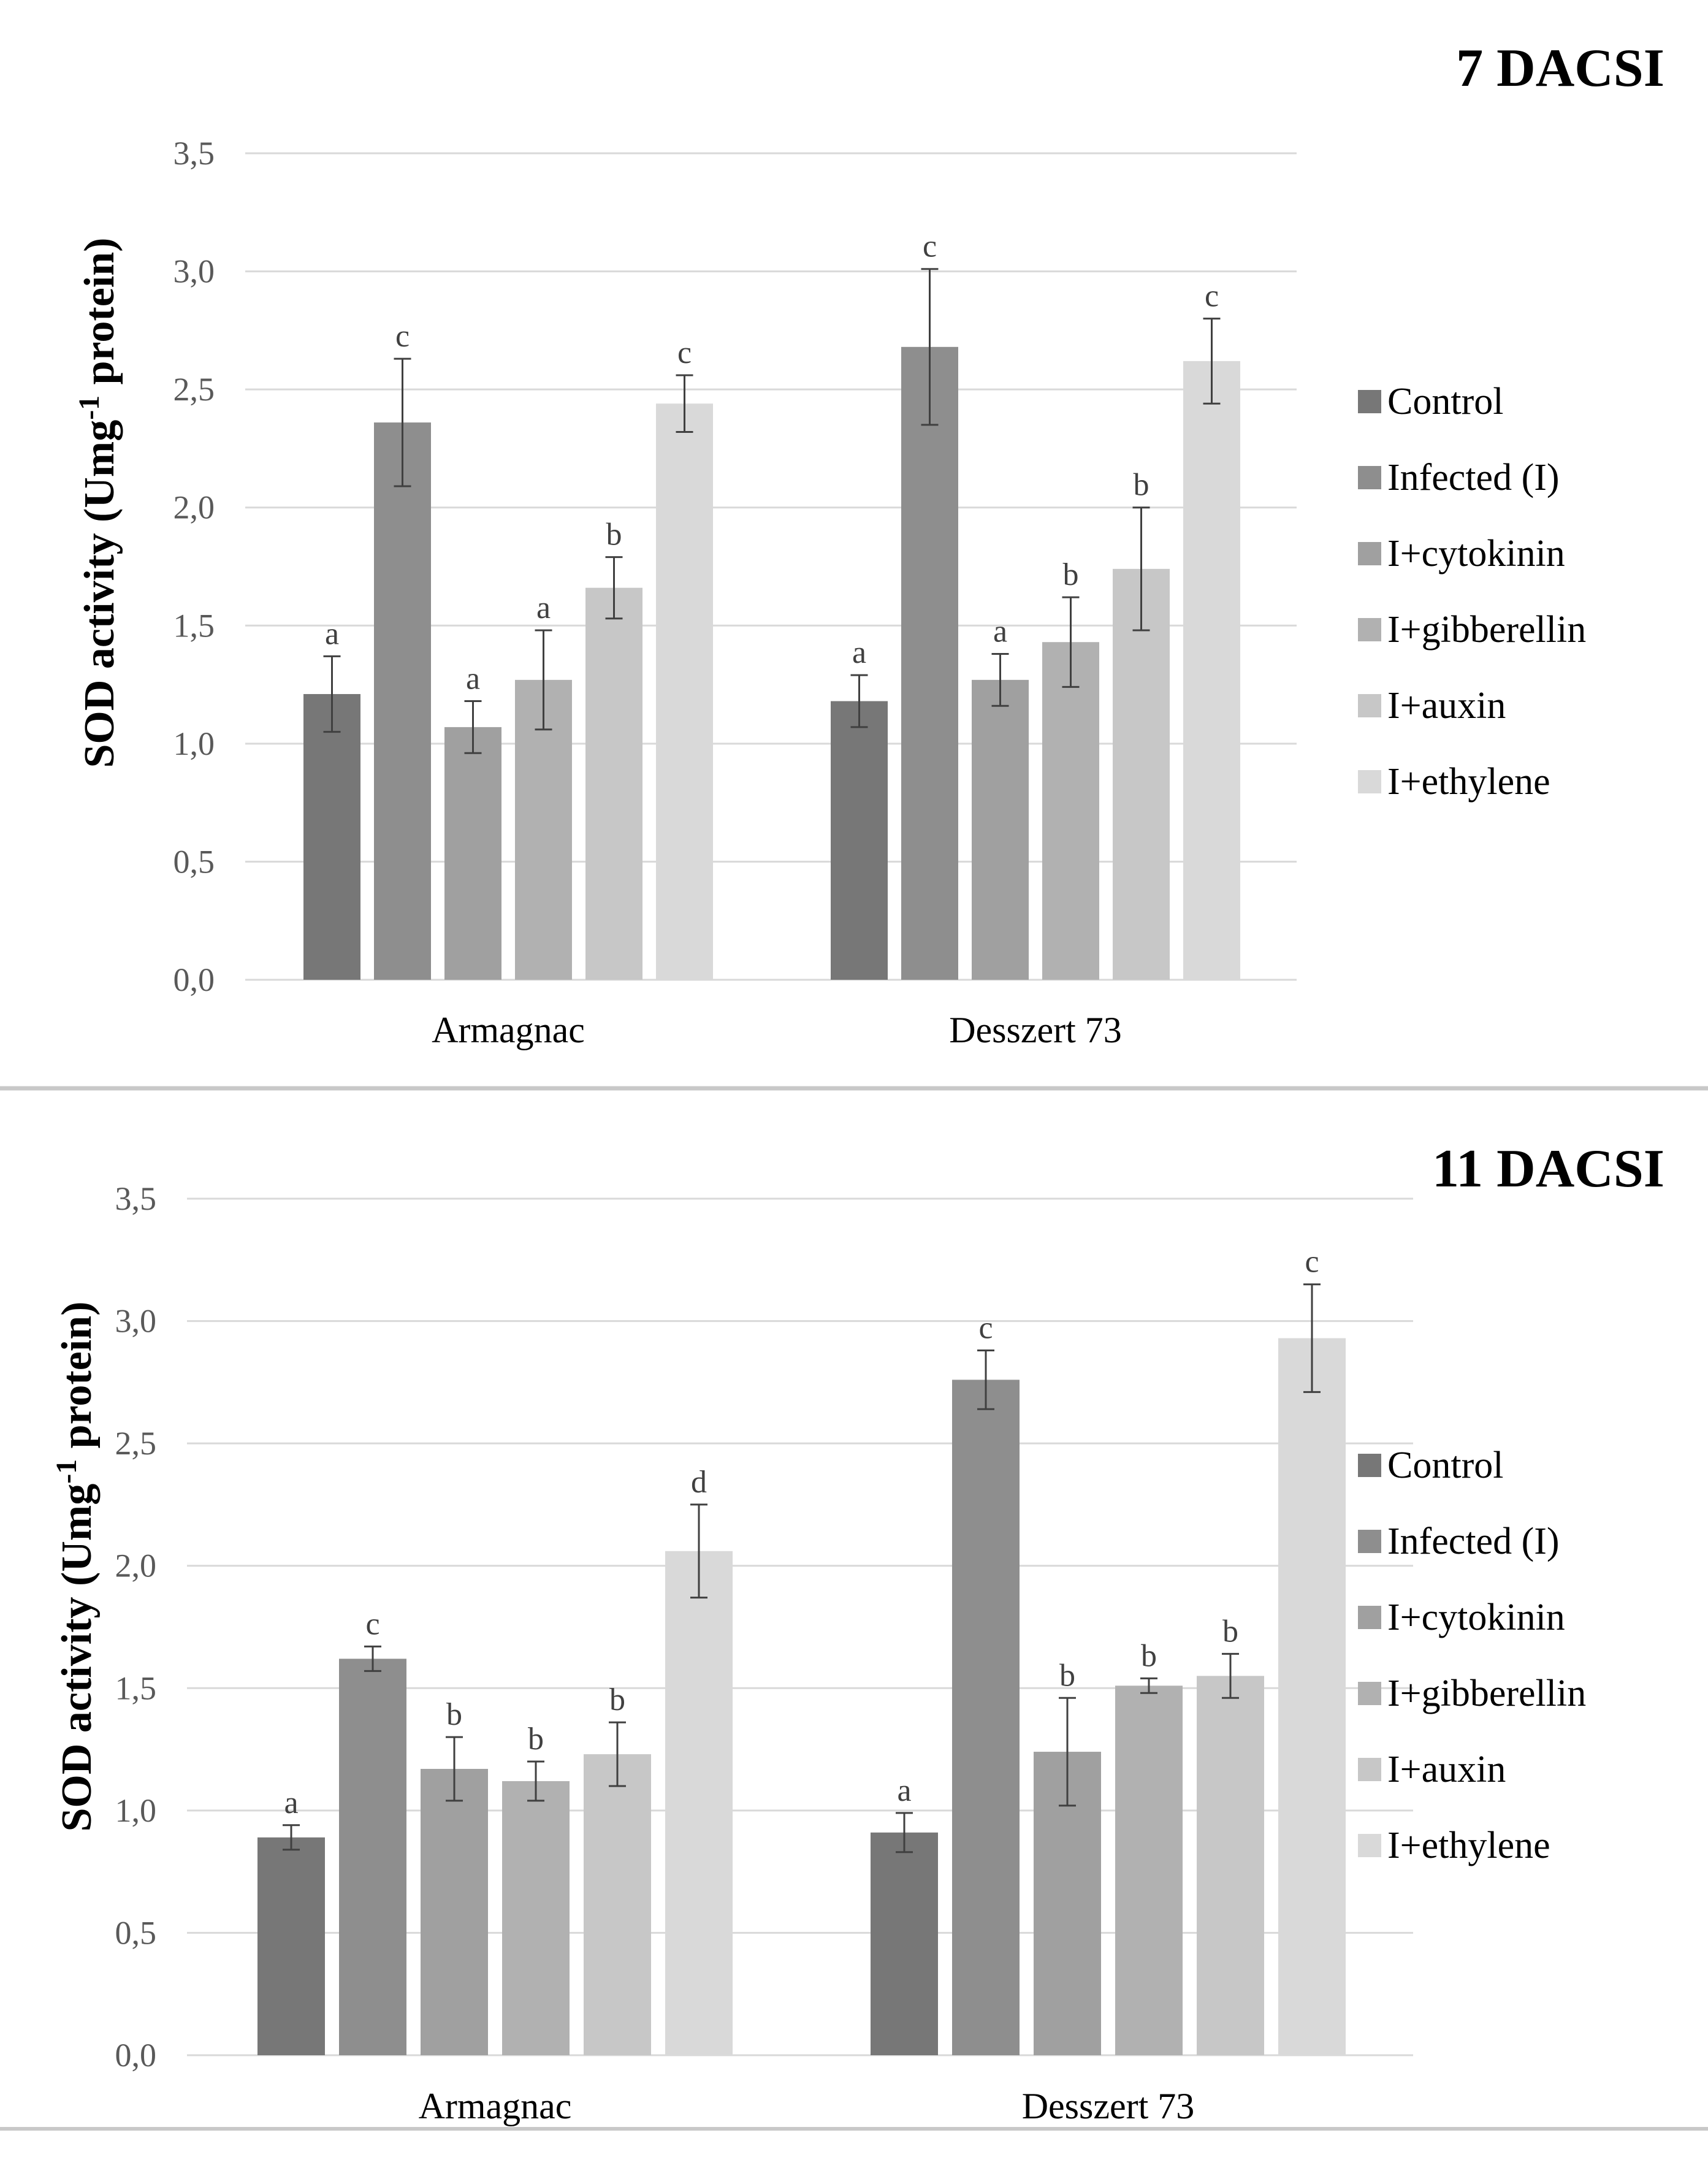 This screenshot has width=1708, height=2157. I want to click on legend-item: Infected (I), so click(1459, 477).